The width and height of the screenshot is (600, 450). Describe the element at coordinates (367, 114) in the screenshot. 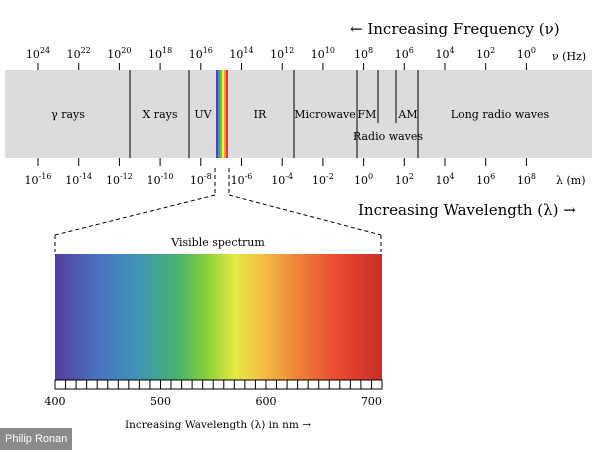

I see `band-fm: FM` at that location.